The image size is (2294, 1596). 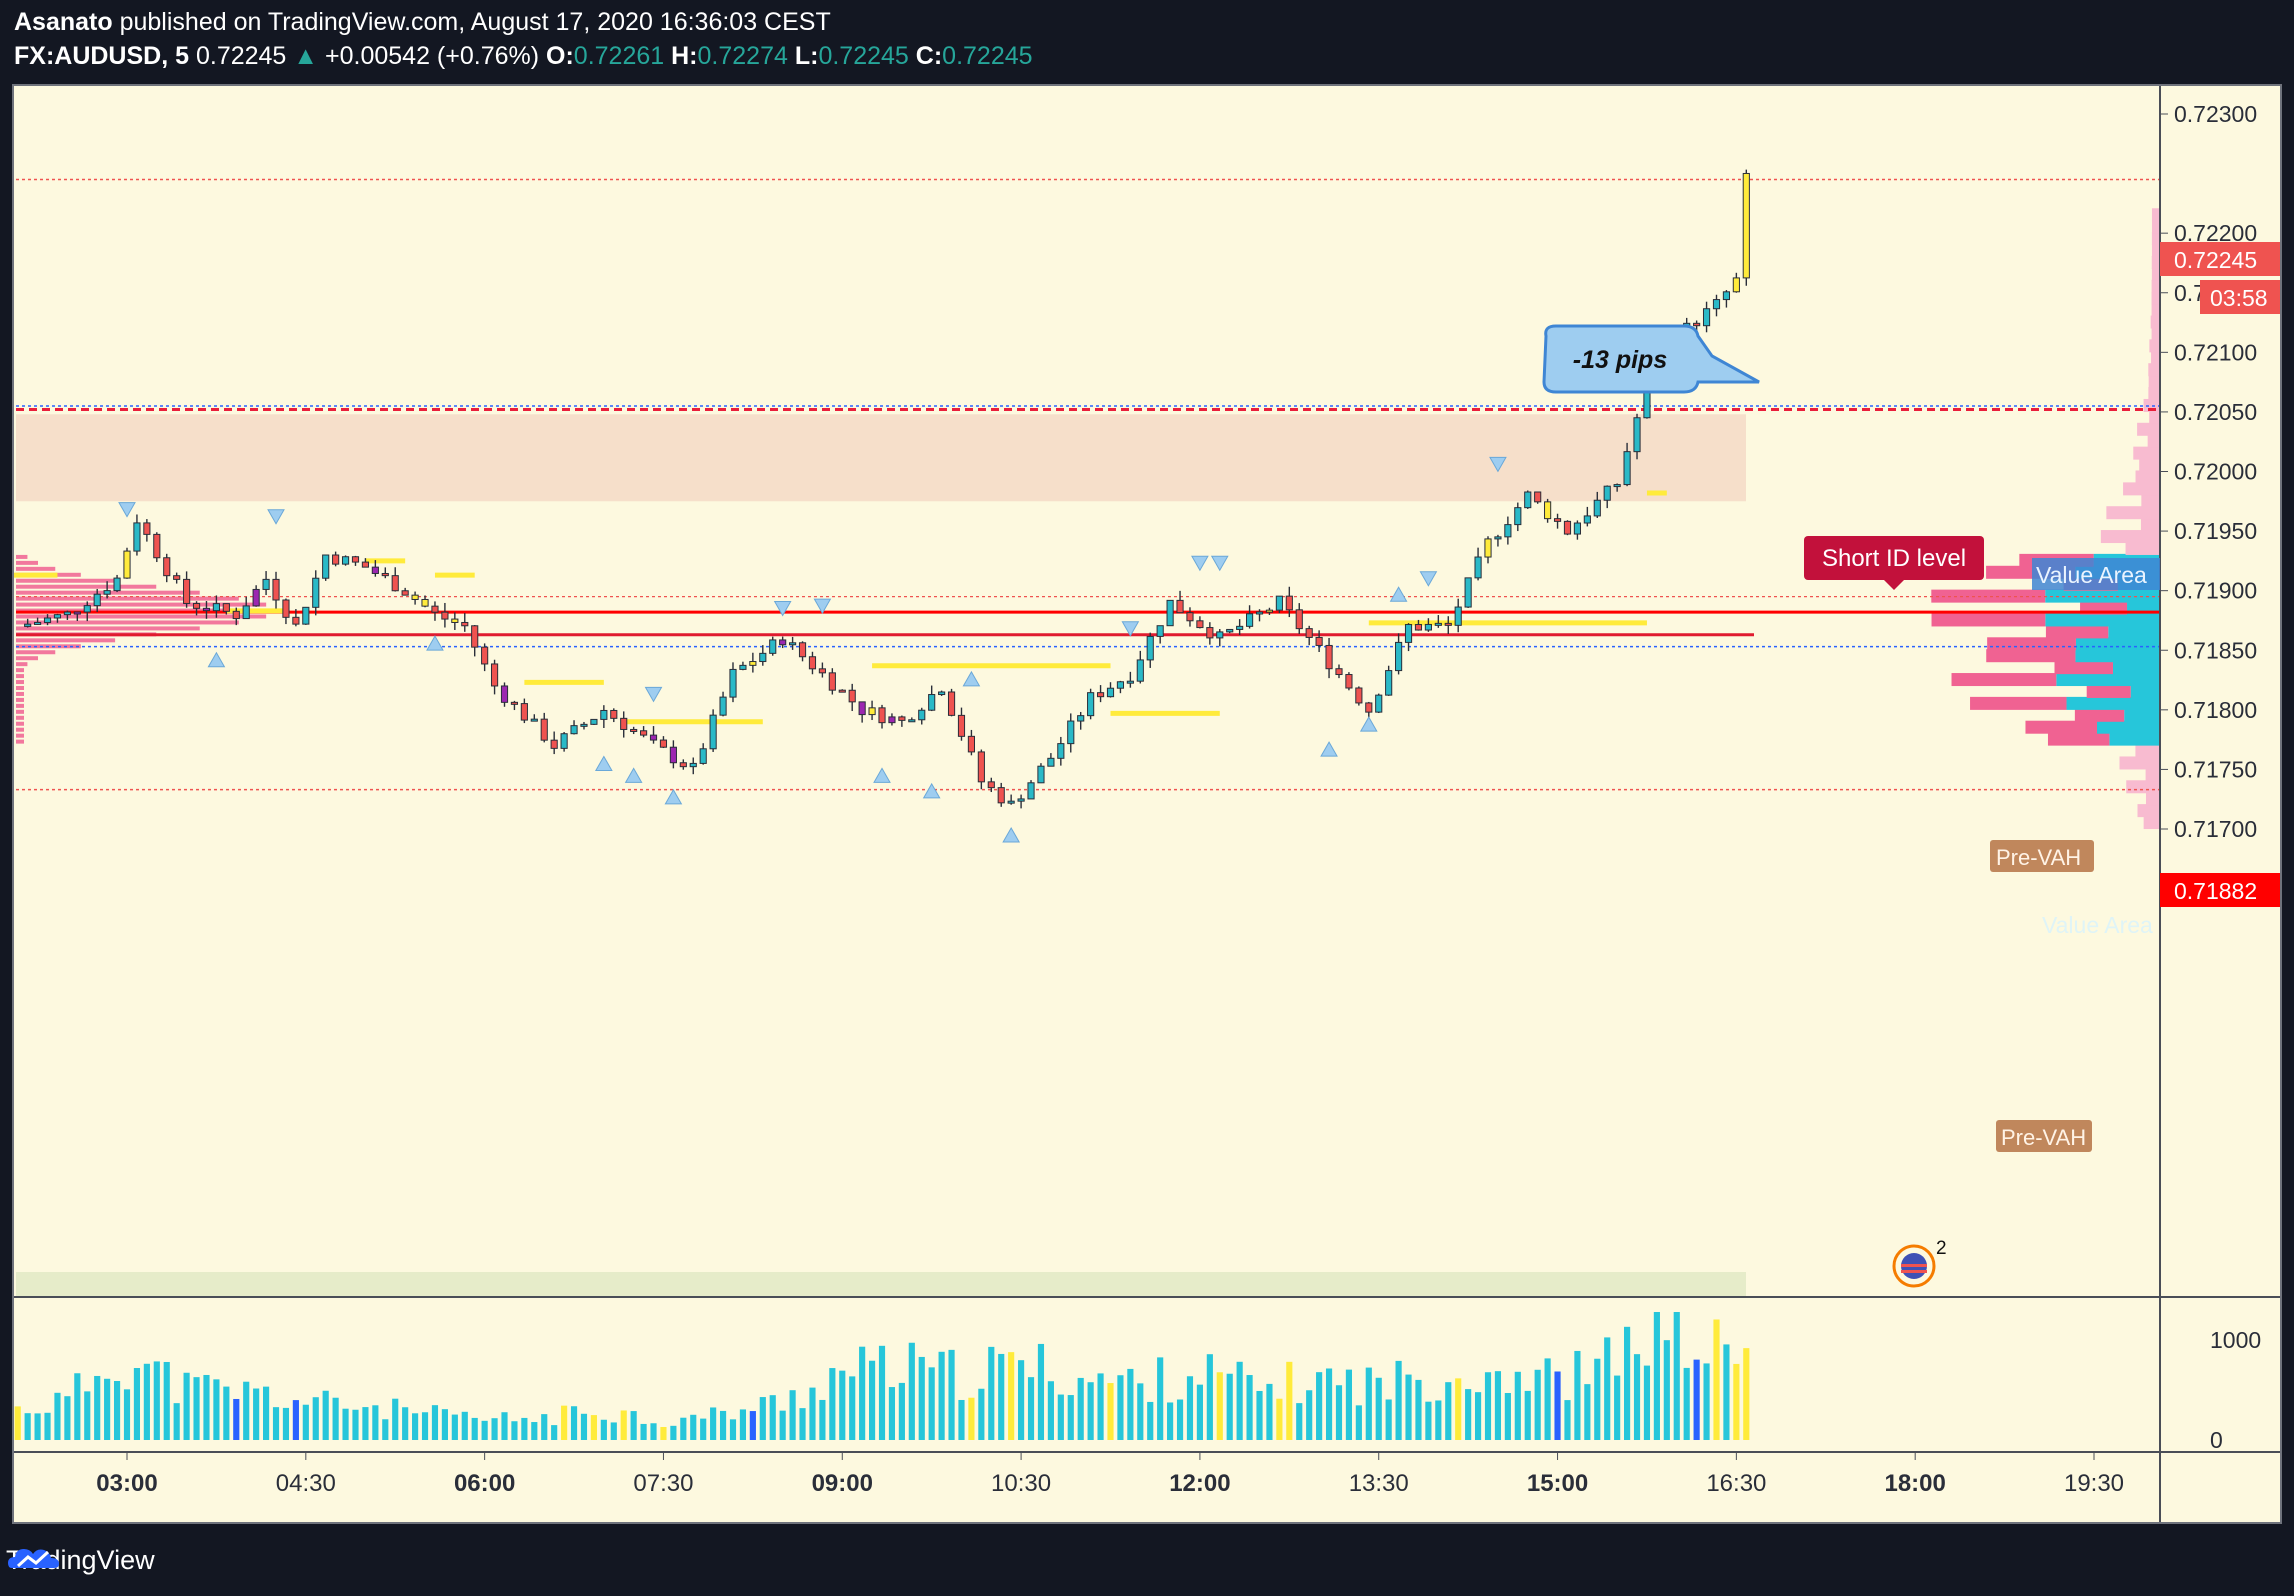 What do you see at coordinates (34, 1557) in the screenshot?
I see `tradingview-logo-icon` at bounding box center [34, 1557].